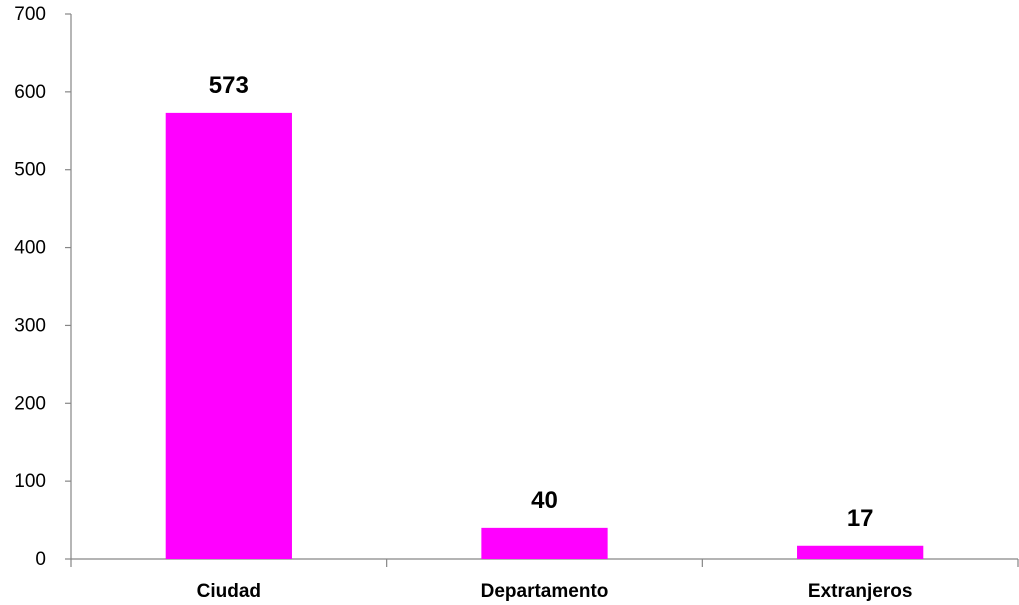 The width and height of the screenshot is (1019, 605). Describe the element at coordinates (544, 500) in the screenshot. I see `data-label-departamento: 40` at that location.